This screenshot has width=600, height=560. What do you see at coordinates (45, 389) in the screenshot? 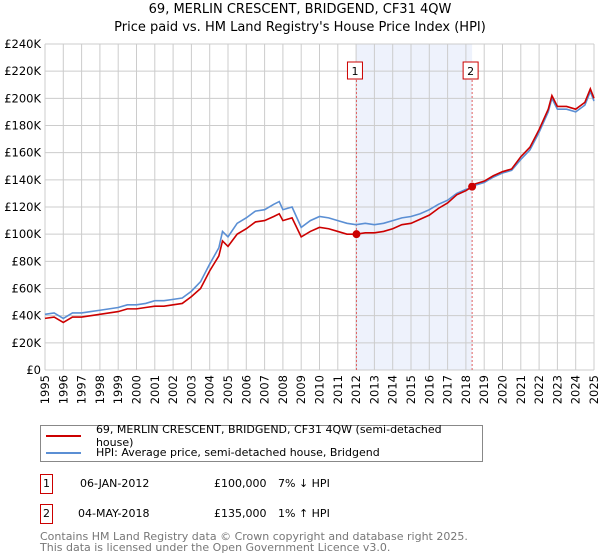
I see `x-tick-label: 1995` at bounding box center [45, 389].